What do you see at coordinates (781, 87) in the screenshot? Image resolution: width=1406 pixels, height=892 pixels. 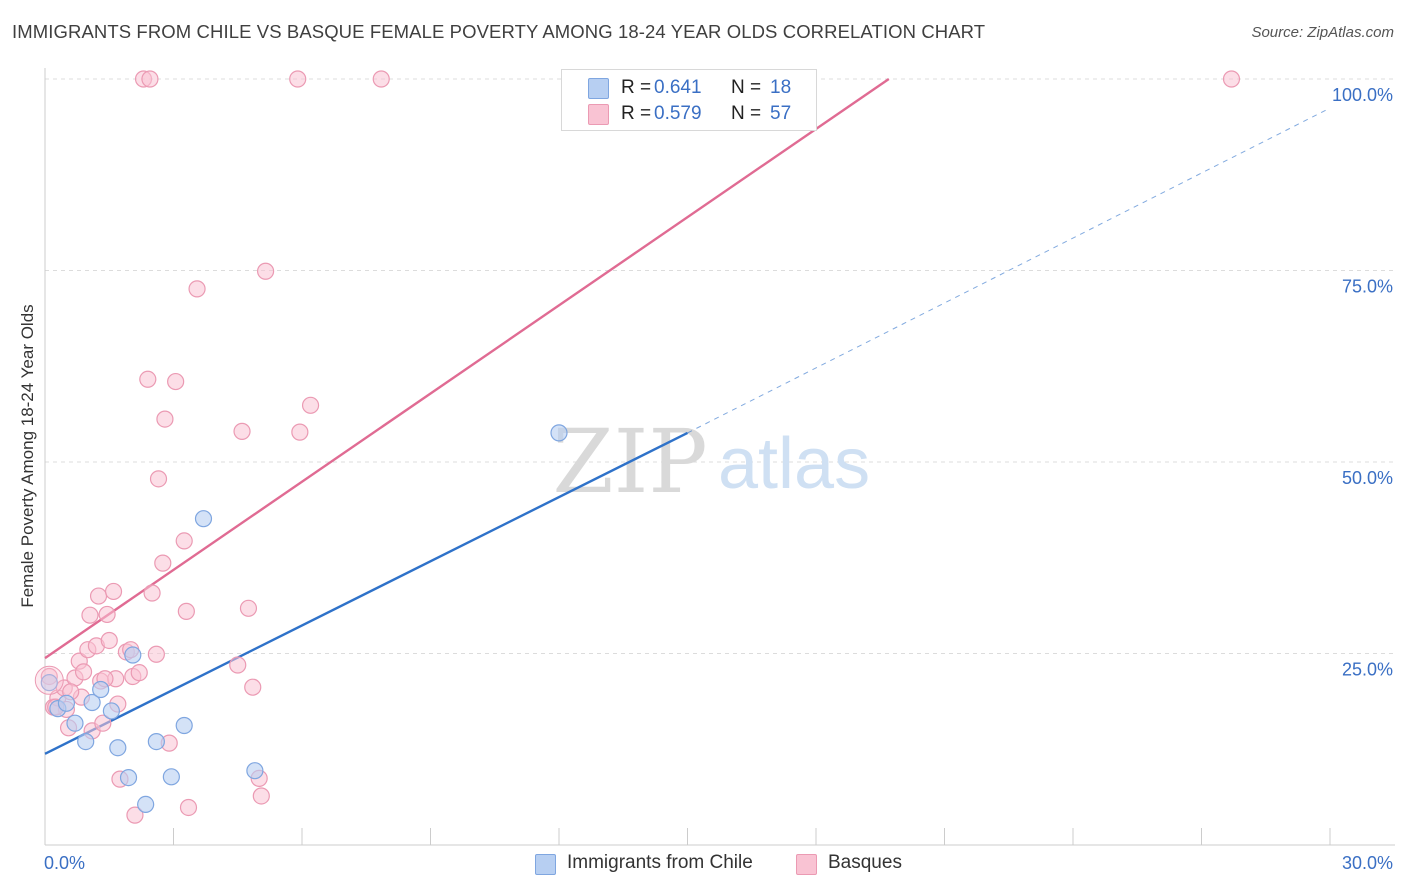 I see `legend-n-value: 18` at bounding box center [781, 87].